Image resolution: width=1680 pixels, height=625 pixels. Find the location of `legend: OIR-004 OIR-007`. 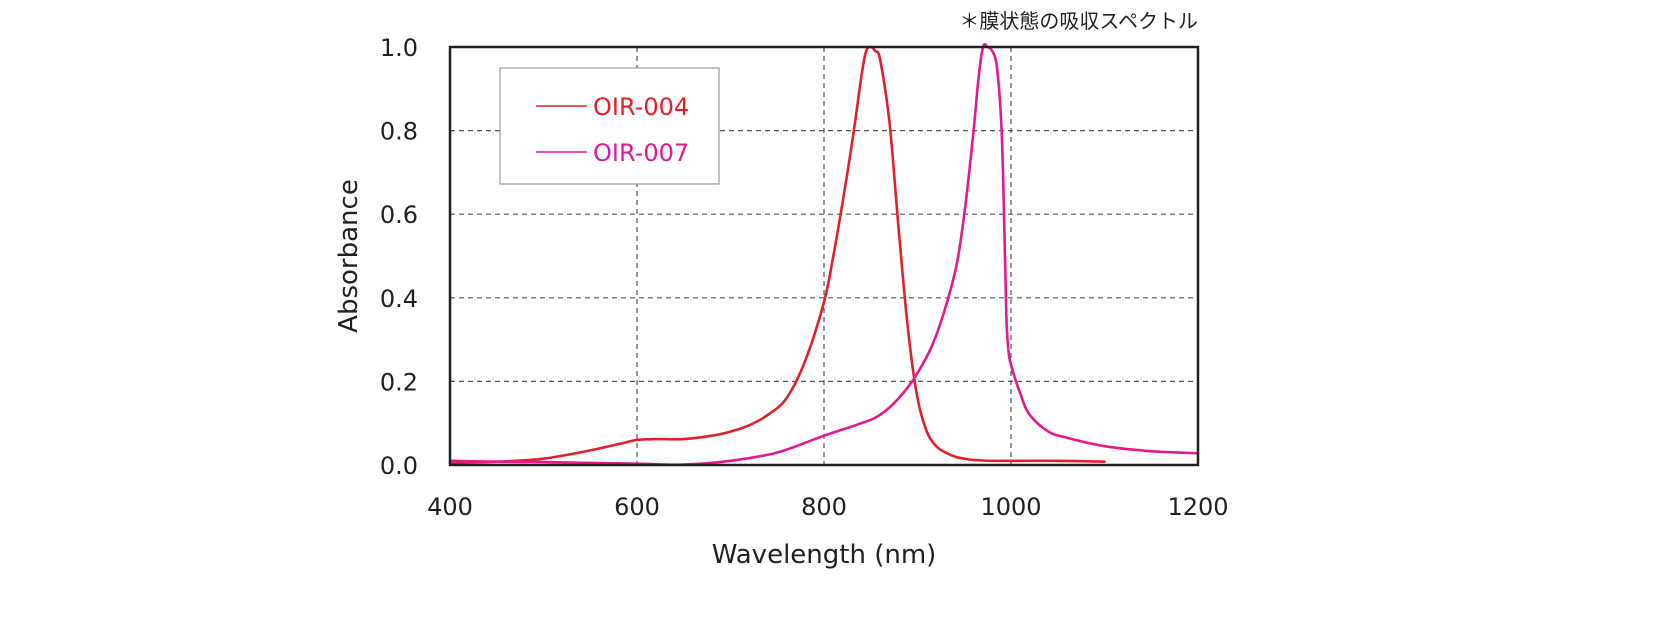

legend: OIR-004 OIR-007 is located at coordinates (609, 126).